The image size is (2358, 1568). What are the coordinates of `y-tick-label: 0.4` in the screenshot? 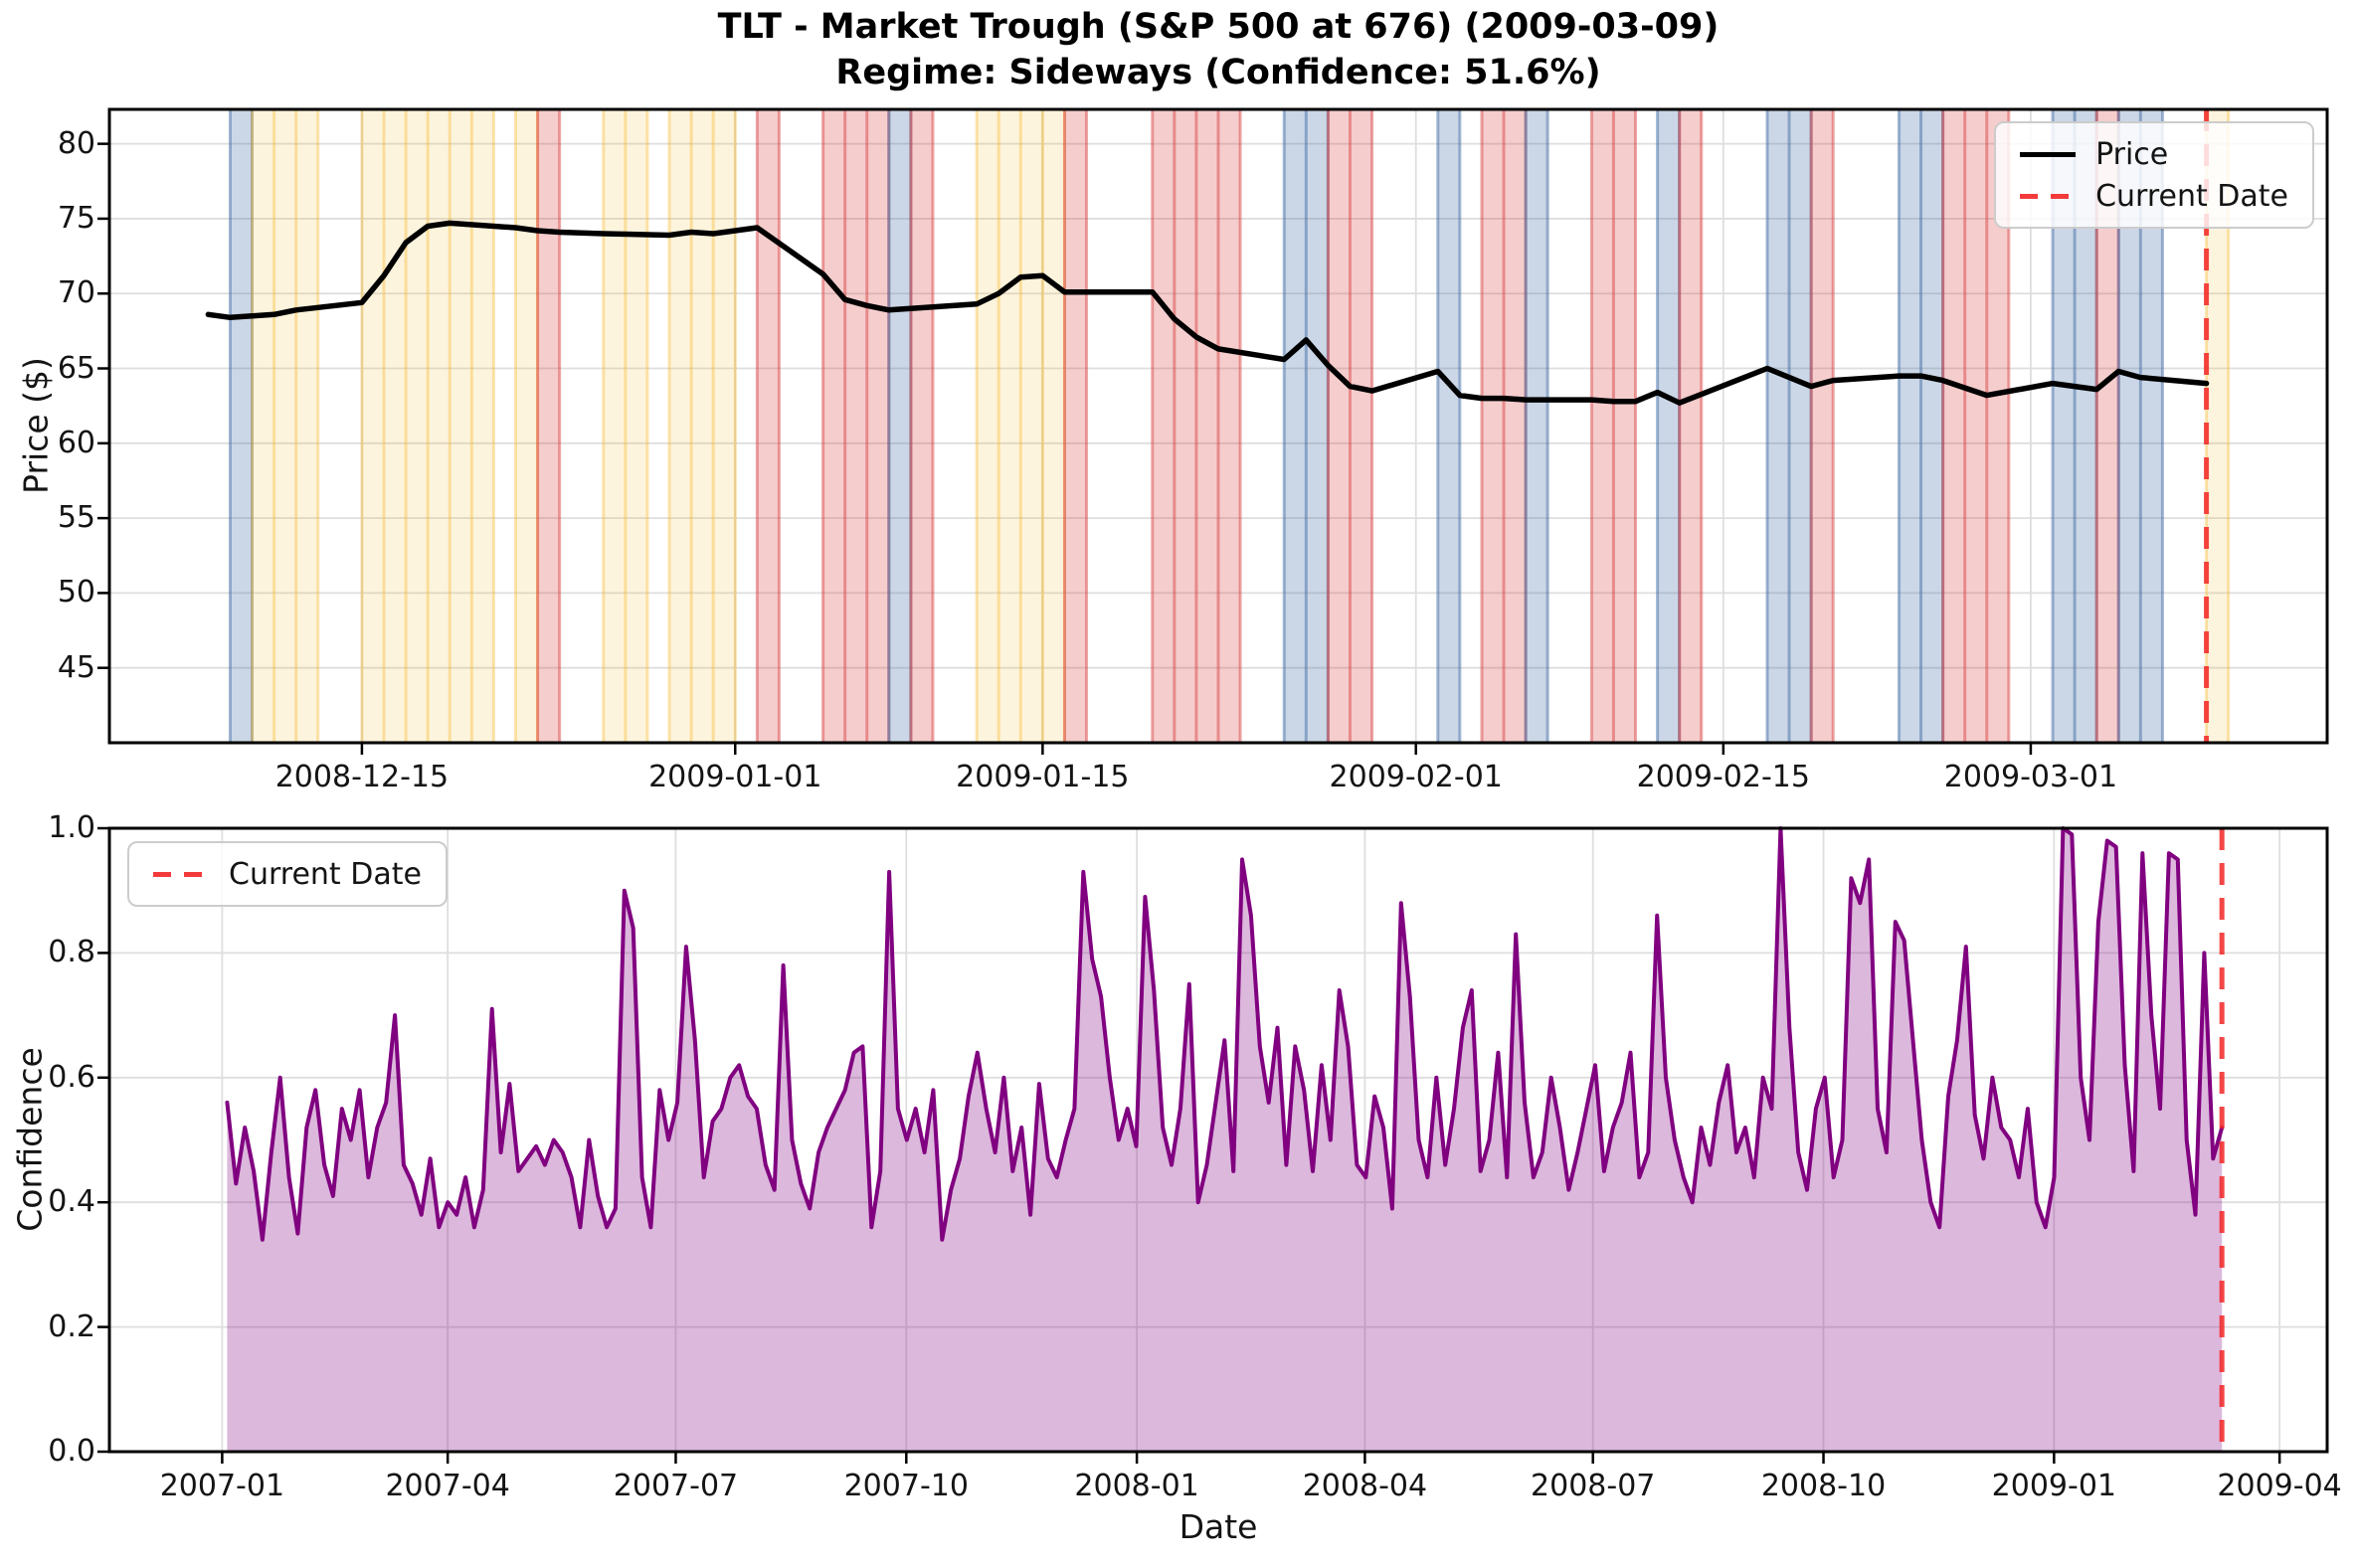 It's located at (72, 1202).